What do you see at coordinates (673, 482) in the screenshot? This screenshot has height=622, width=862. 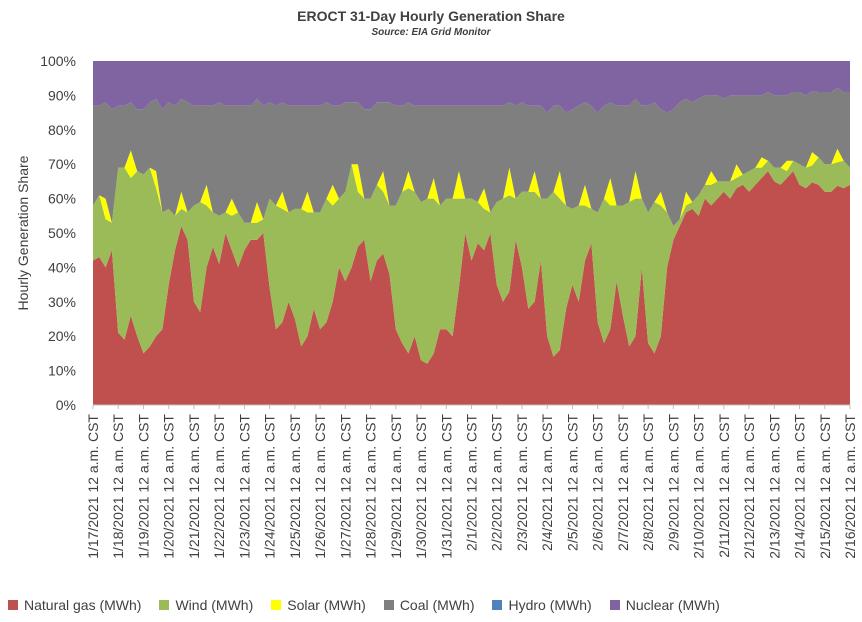 I see `x-tick-label: 2/9/2021 12 a.m. CST` at bounding box center [673, 482].